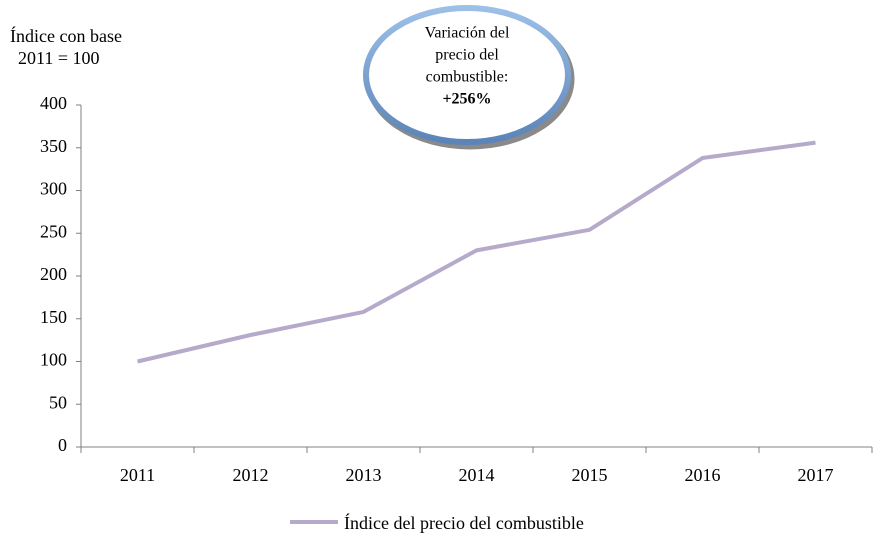  I want to click on y-tick-label: 350, so click(53, 146).